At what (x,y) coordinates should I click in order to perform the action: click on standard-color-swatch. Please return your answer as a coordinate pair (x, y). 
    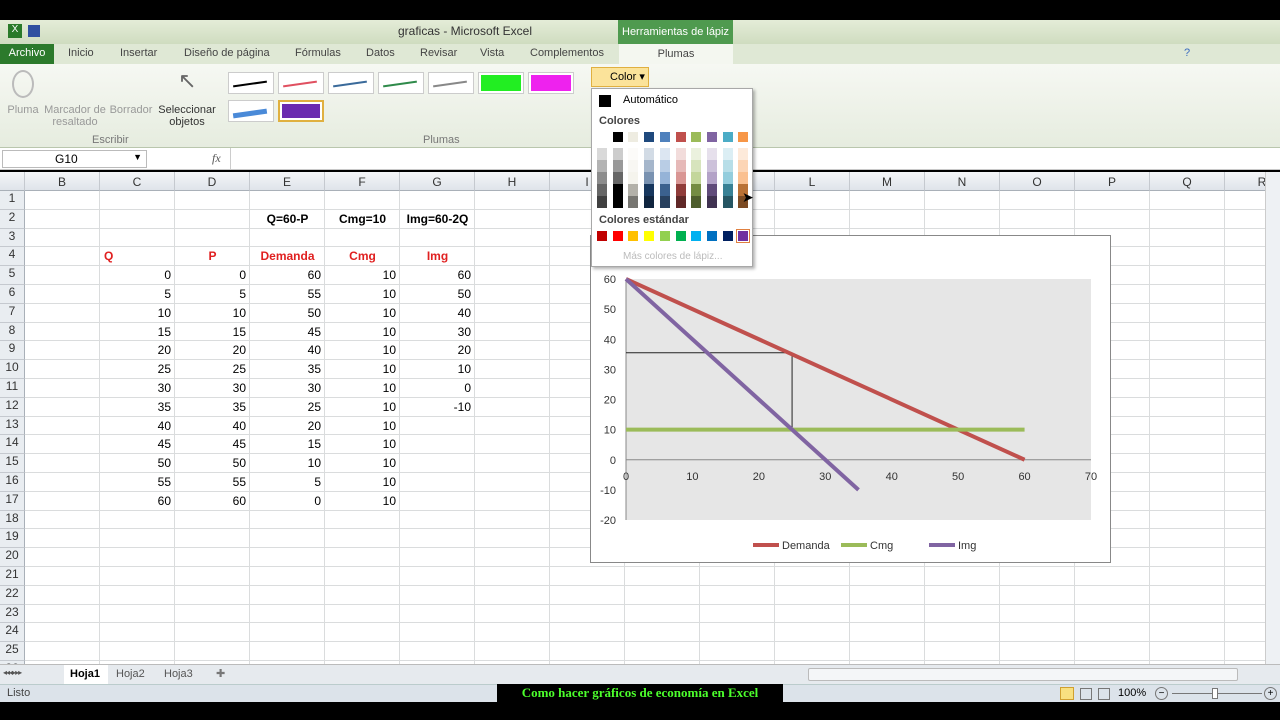
    Looking at the image, I should click on (727, 236).